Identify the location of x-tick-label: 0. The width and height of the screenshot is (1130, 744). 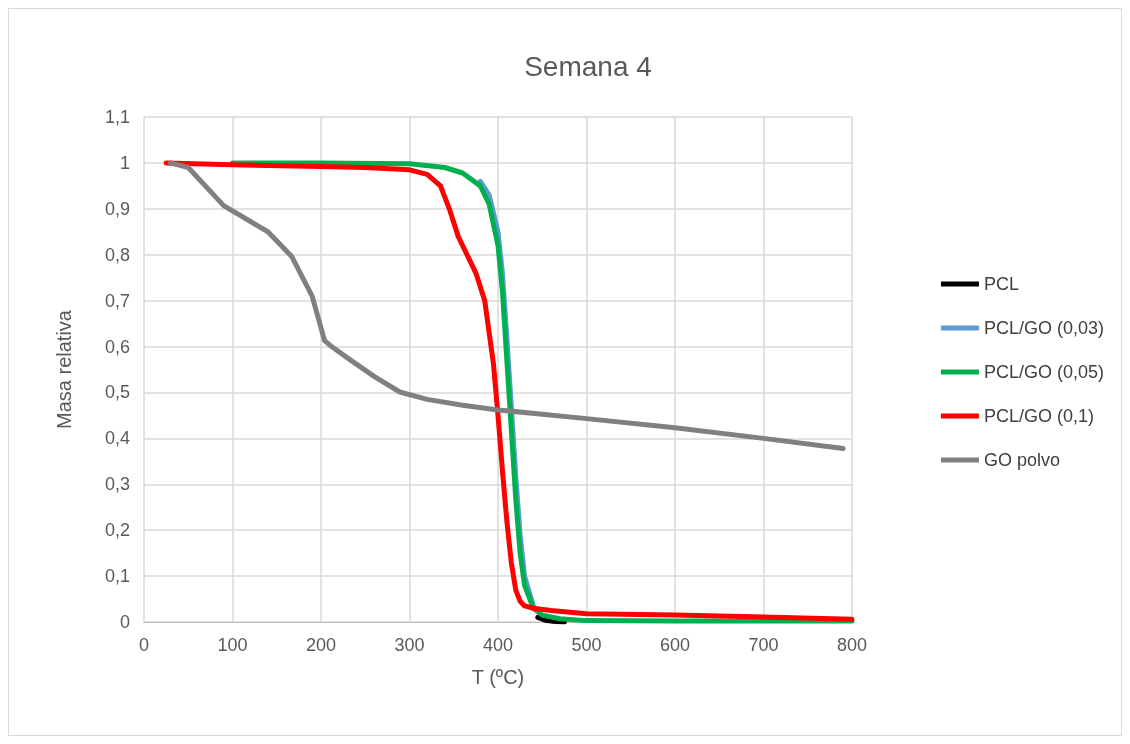
(144, 645).